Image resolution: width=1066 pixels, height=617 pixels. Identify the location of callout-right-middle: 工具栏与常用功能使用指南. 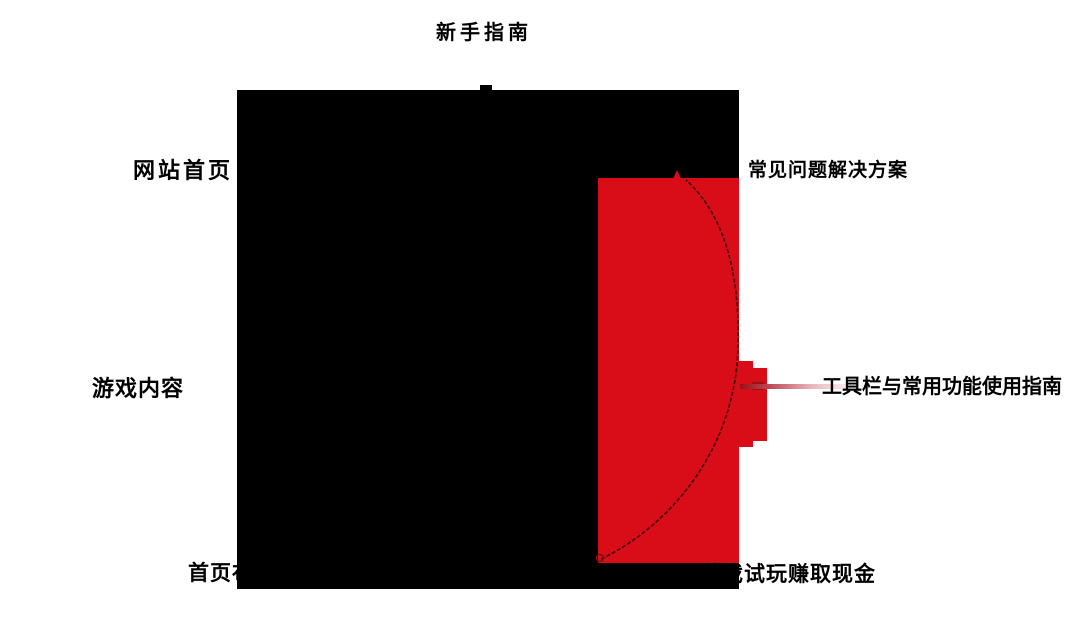
(942, 387).